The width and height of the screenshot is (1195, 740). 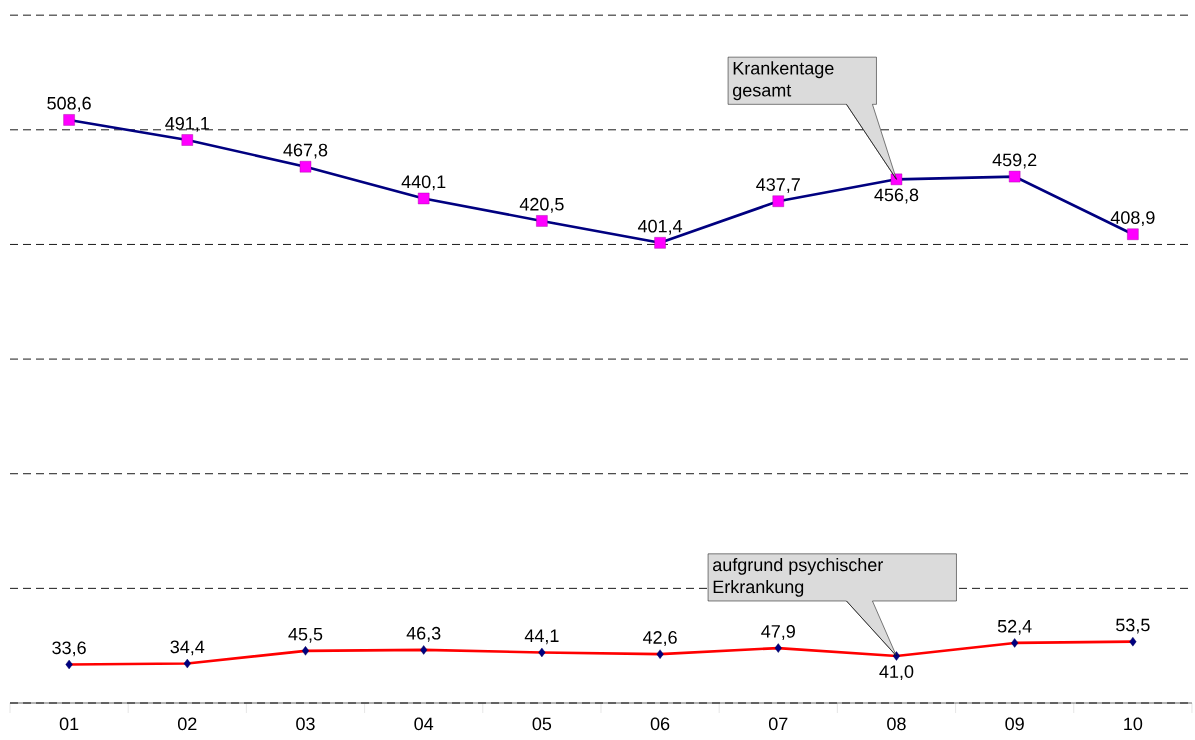 What do you see at coordinates (778, 724) in the screenshot?
I see `x-tick-label: 07` at bounding box center [778, 724].